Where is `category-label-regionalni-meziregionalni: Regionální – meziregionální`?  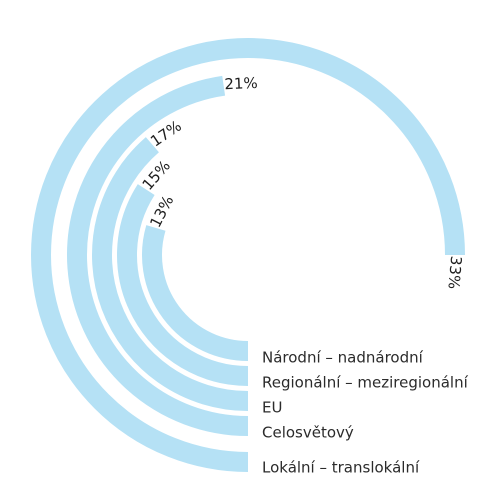 category-label-regionalni-meziregionalni: Regionální – meziregionální is located at coordinates (365, 383).